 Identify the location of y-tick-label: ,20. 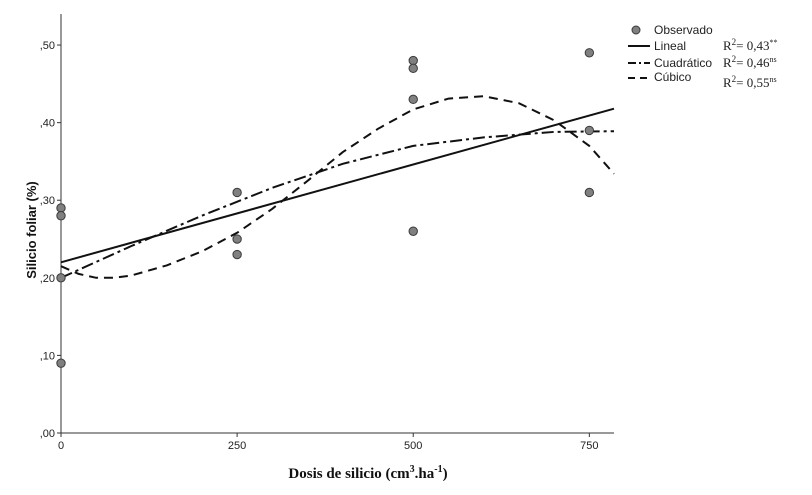
(47, 279).